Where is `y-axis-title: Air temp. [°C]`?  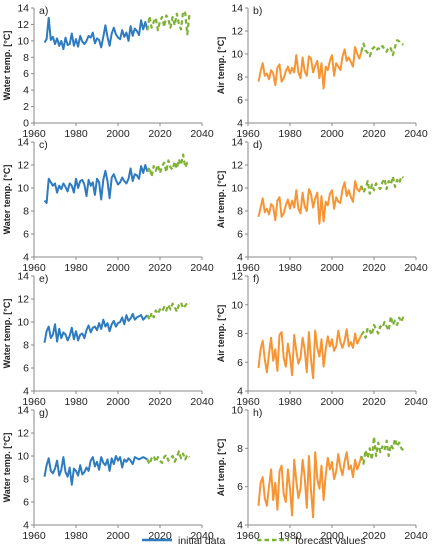
y-axis-title: Air temp. [°C] is located at coordinates (221, 66).